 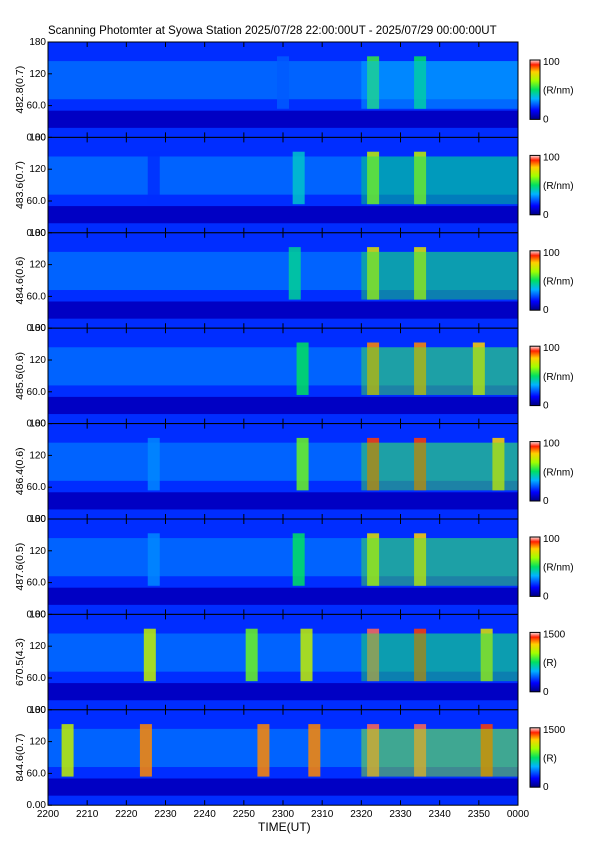 What do you see at coordinates (20, 281) in the screenshot?
I see `panel-2-ylabel: 484.6(0.6)` at bounding box center [20, 281].